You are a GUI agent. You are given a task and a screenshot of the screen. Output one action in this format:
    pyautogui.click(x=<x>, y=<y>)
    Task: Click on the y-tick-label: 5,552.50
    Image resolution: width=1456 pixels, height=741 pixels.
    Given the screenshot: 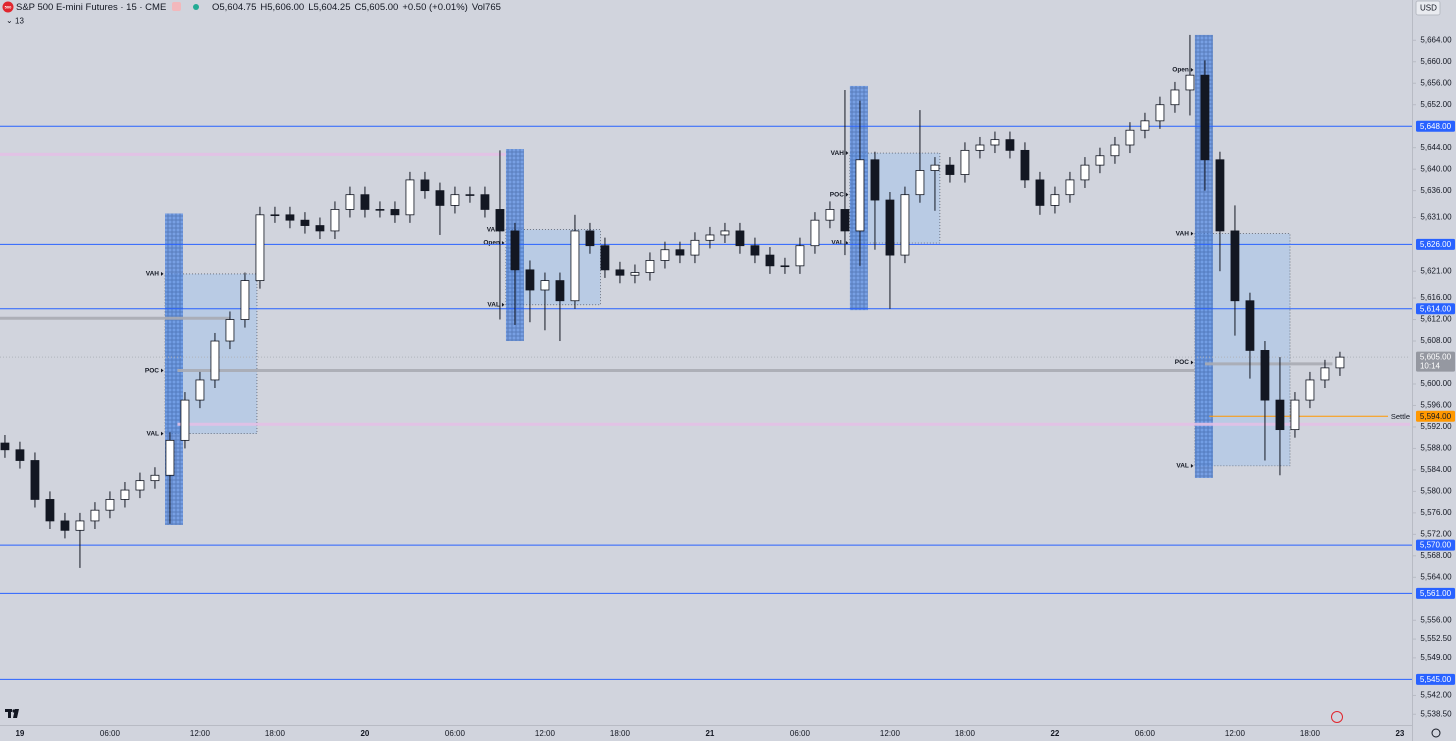 What is the action you would take?
    pyautogui.click(x=1436, y=638)
    